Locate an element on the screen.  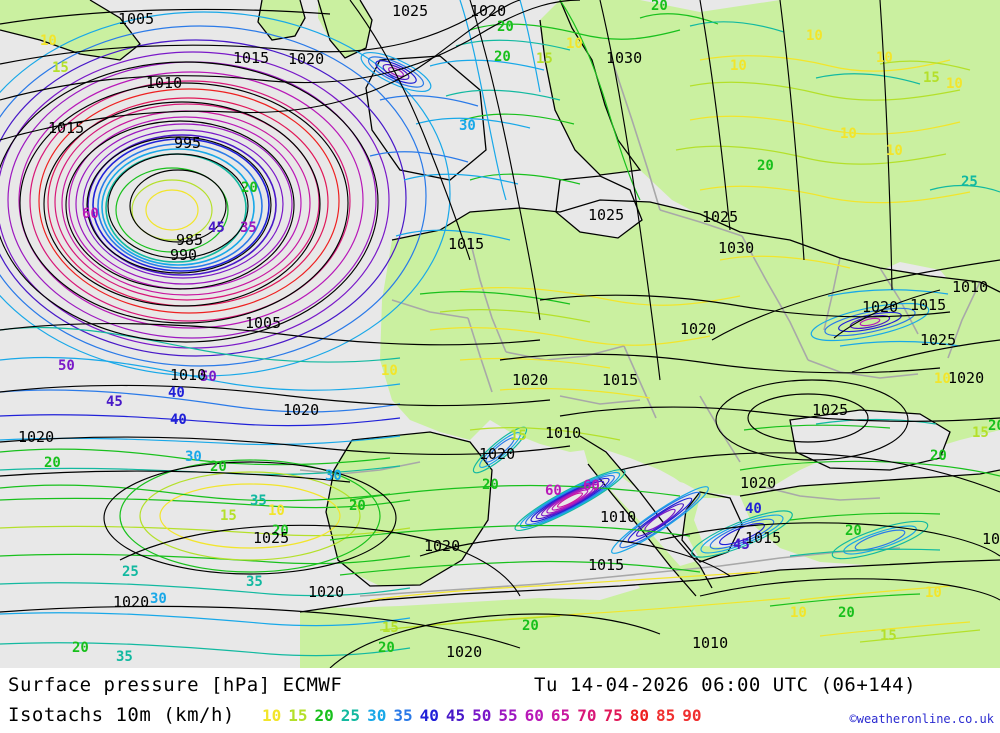
legend-value-80: 80 is located at coordinates (639, 715).